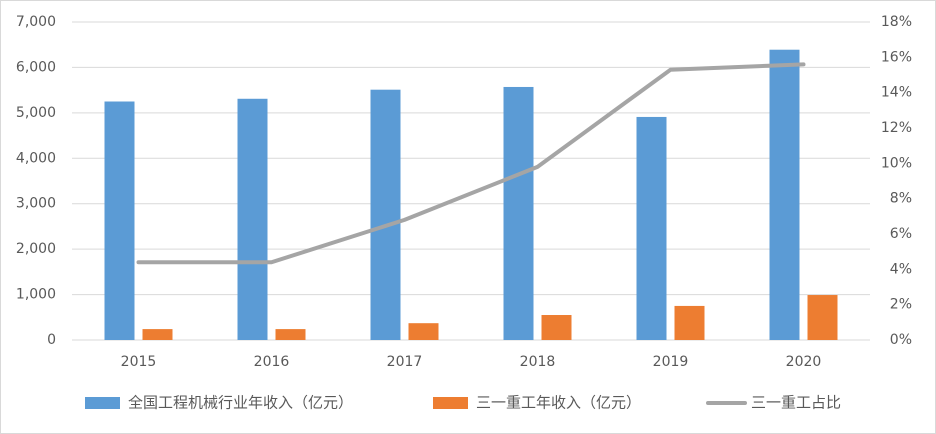  What do you see at coordinates (36, 295) in the screenshot?
I see `y-tick-label: 1,000` at bounding box center [36, 295].